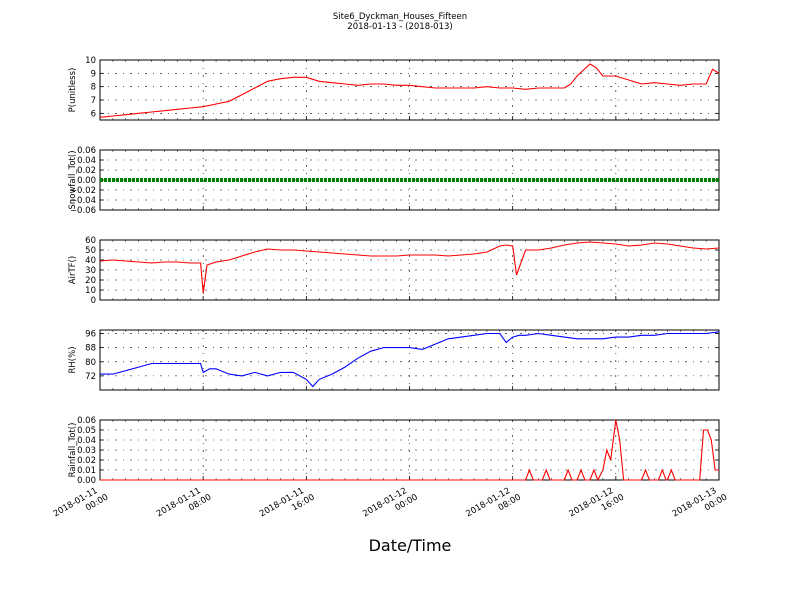 The height and width of the screenshot is (600, 800). Describe the element at coordinates (93, 101) in the screenshot. I see `y-tick-label: 7` at that location.